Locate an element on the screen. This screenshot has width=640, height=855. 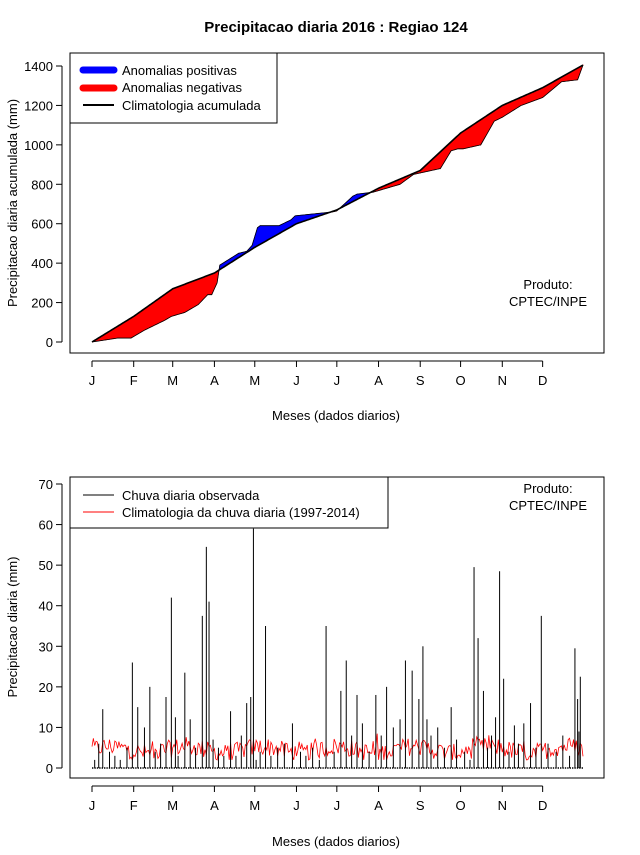
daily-y-tick-label: 70 is located at coordinates (46, 484).